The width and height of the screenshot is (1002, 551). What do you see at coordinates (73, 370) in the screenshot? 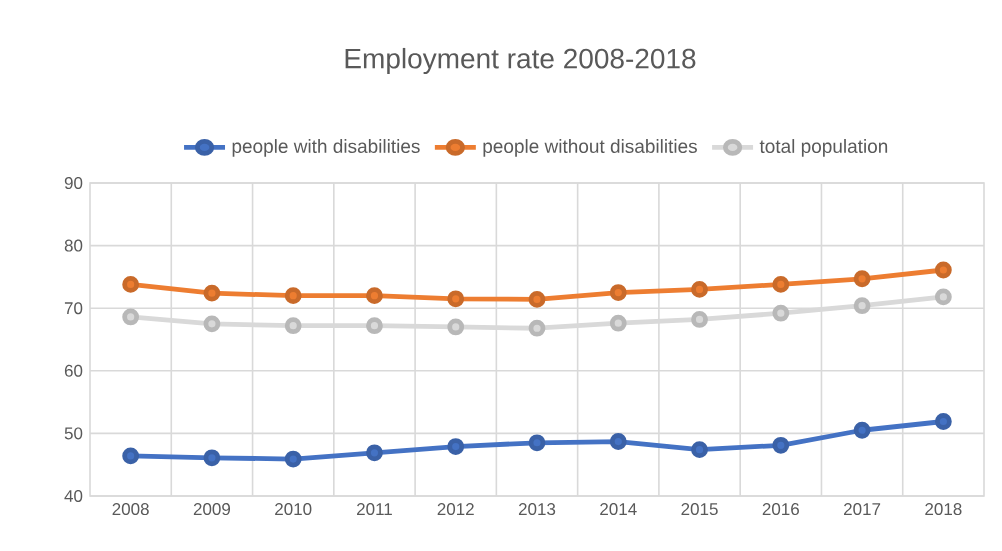
I see `y-tick-label: 60` at bounding box center [73, 370].